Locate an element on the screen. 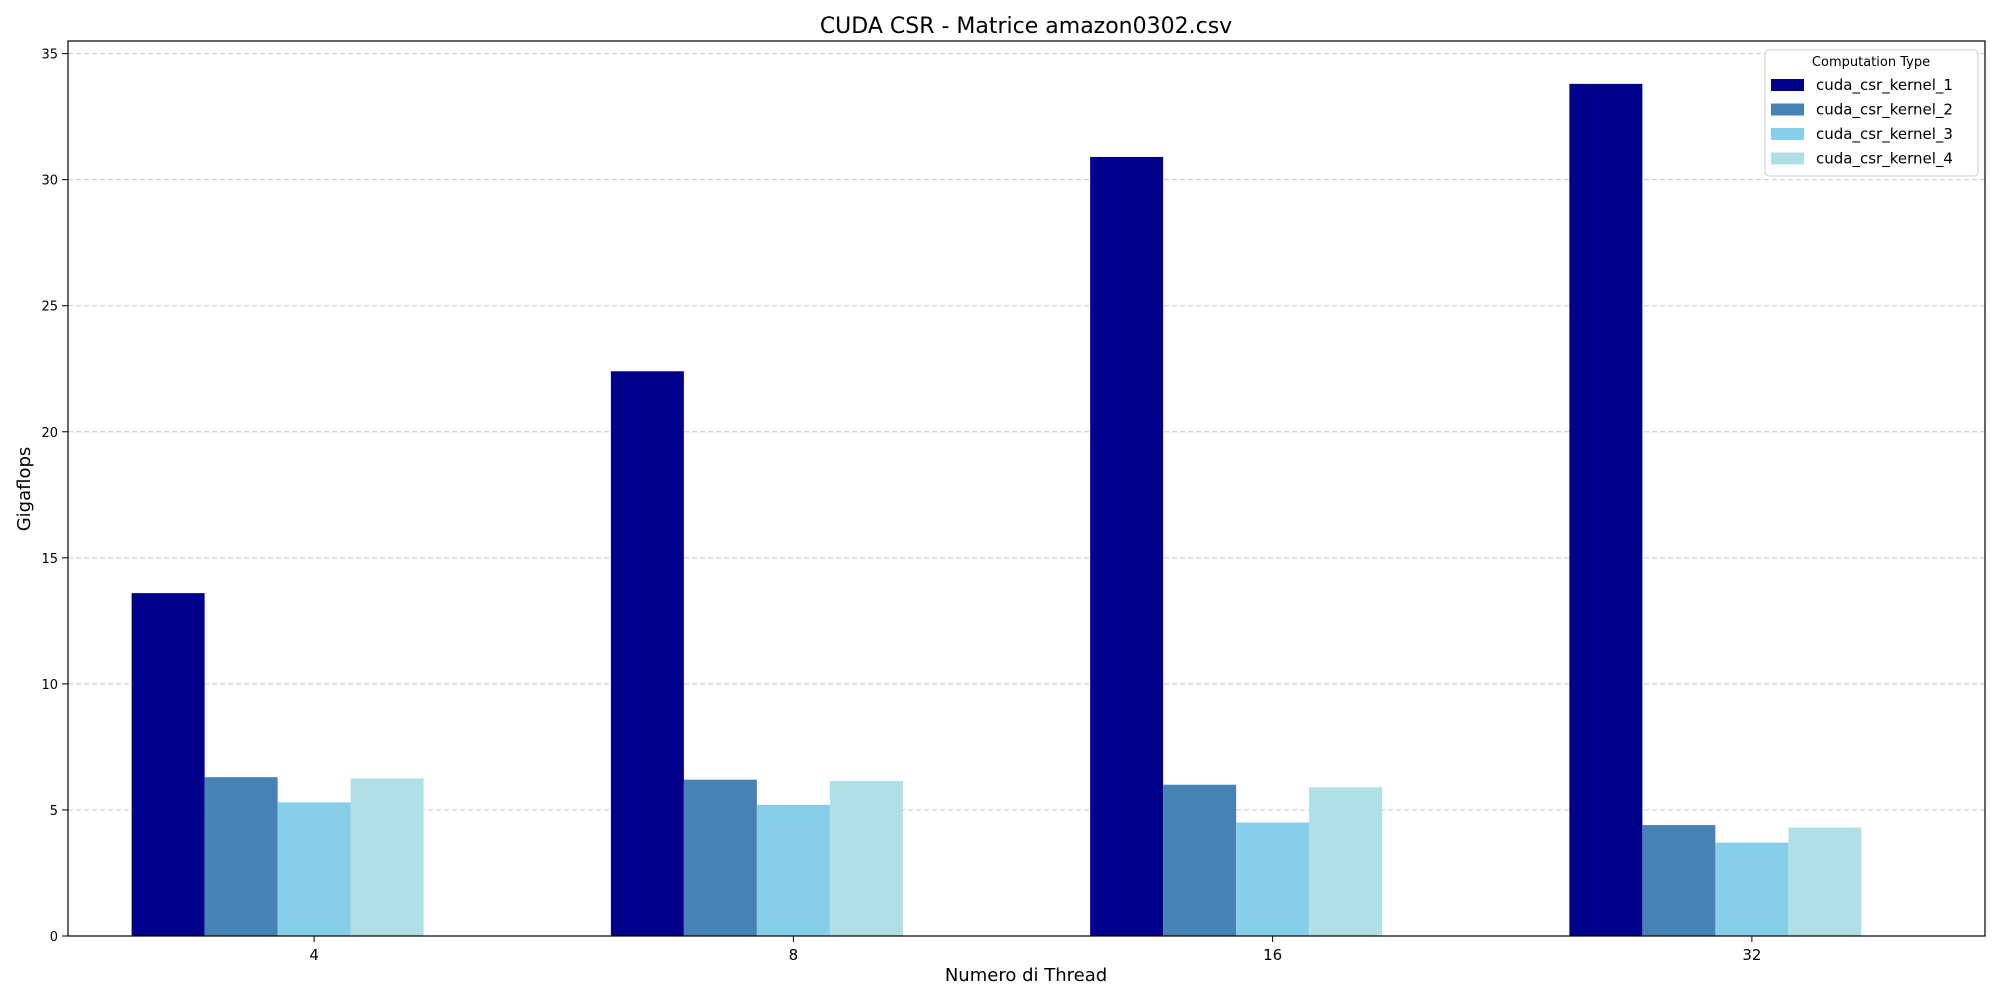 The width and height of the screenshot is (2000, 1000). x-tick-label: 4 is located at coordinates (314, 955).